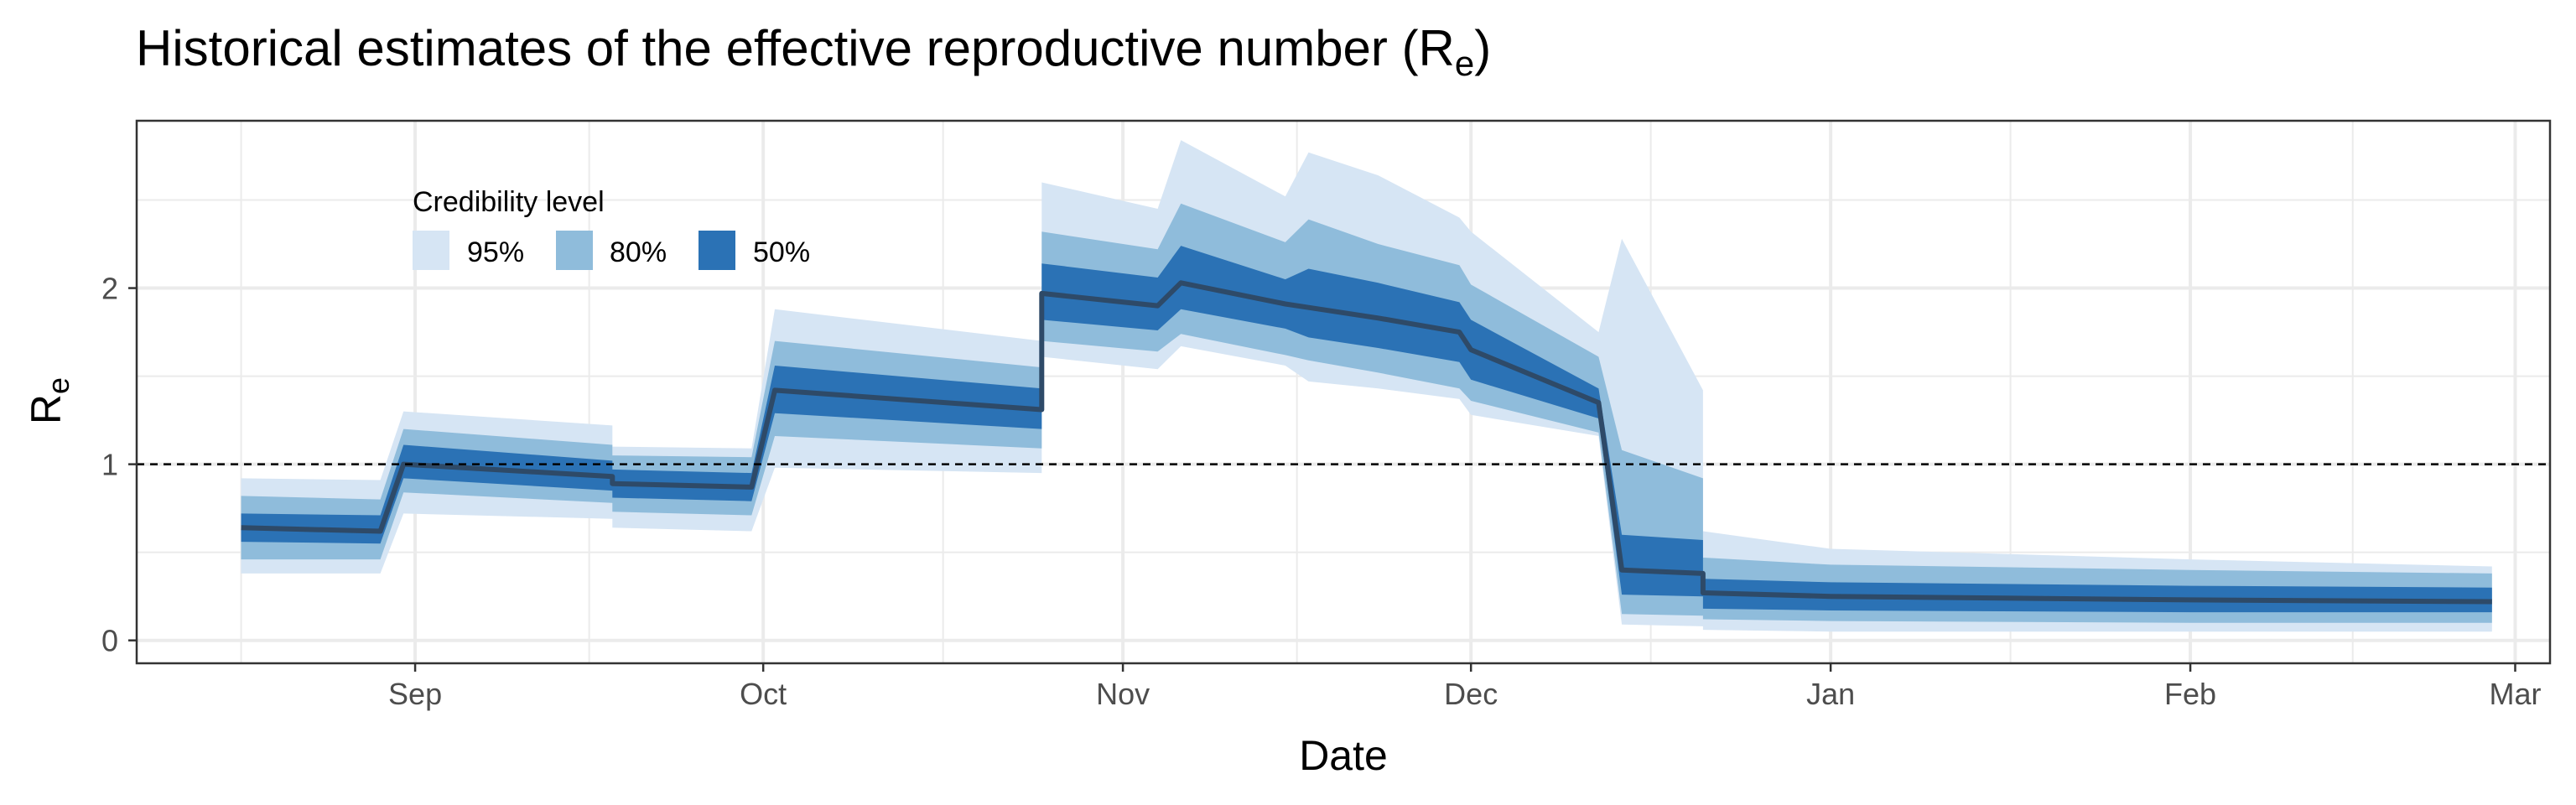 The width and height of the screenshot is (2576, 805). What do you see at coordinates (110, 641) in the screenshot?
I see `y-tick-label: 0` at bounding box center [110, 641].